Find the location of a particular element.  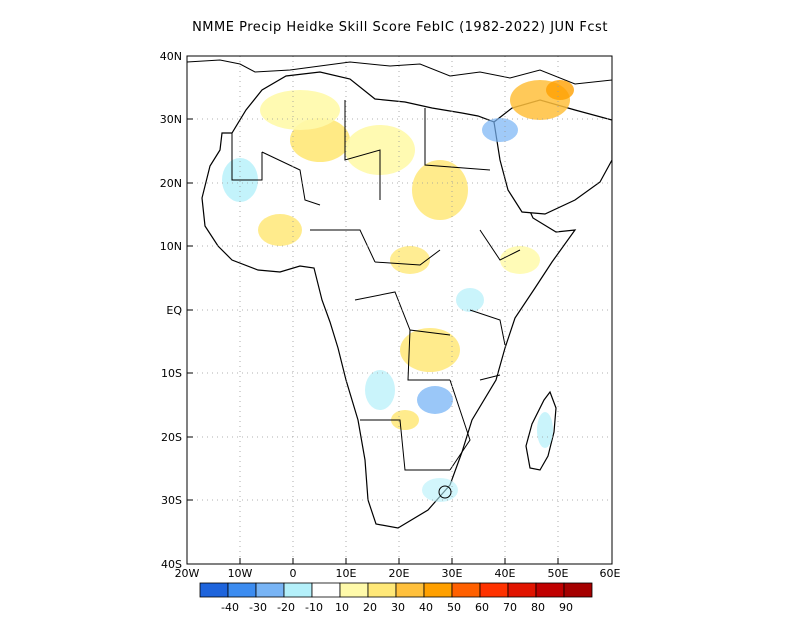

colorbar-label: -30 is located at coordinates (258, 607).